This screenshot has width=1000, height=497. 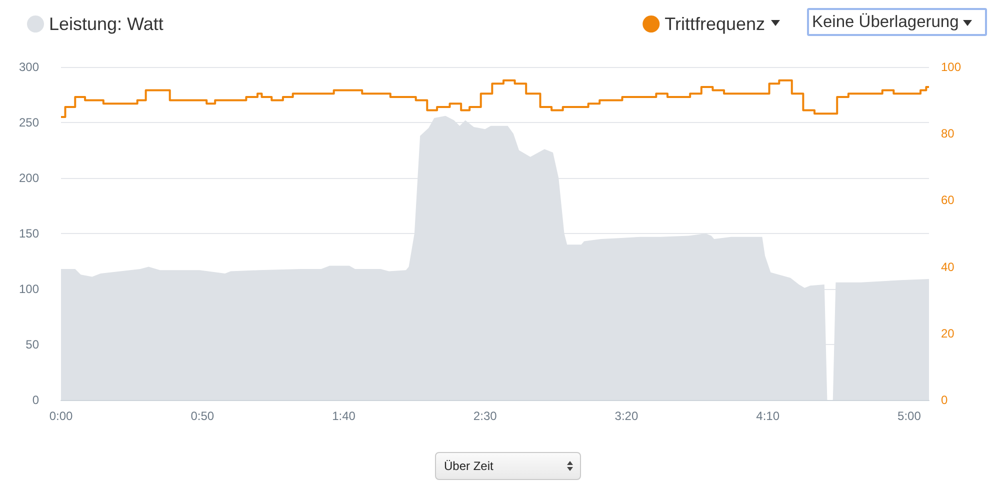 What do you see at coordinates (29, 67) in the screenshot?
I see `y-tick-label: 300` at bounding box center [29, 67].